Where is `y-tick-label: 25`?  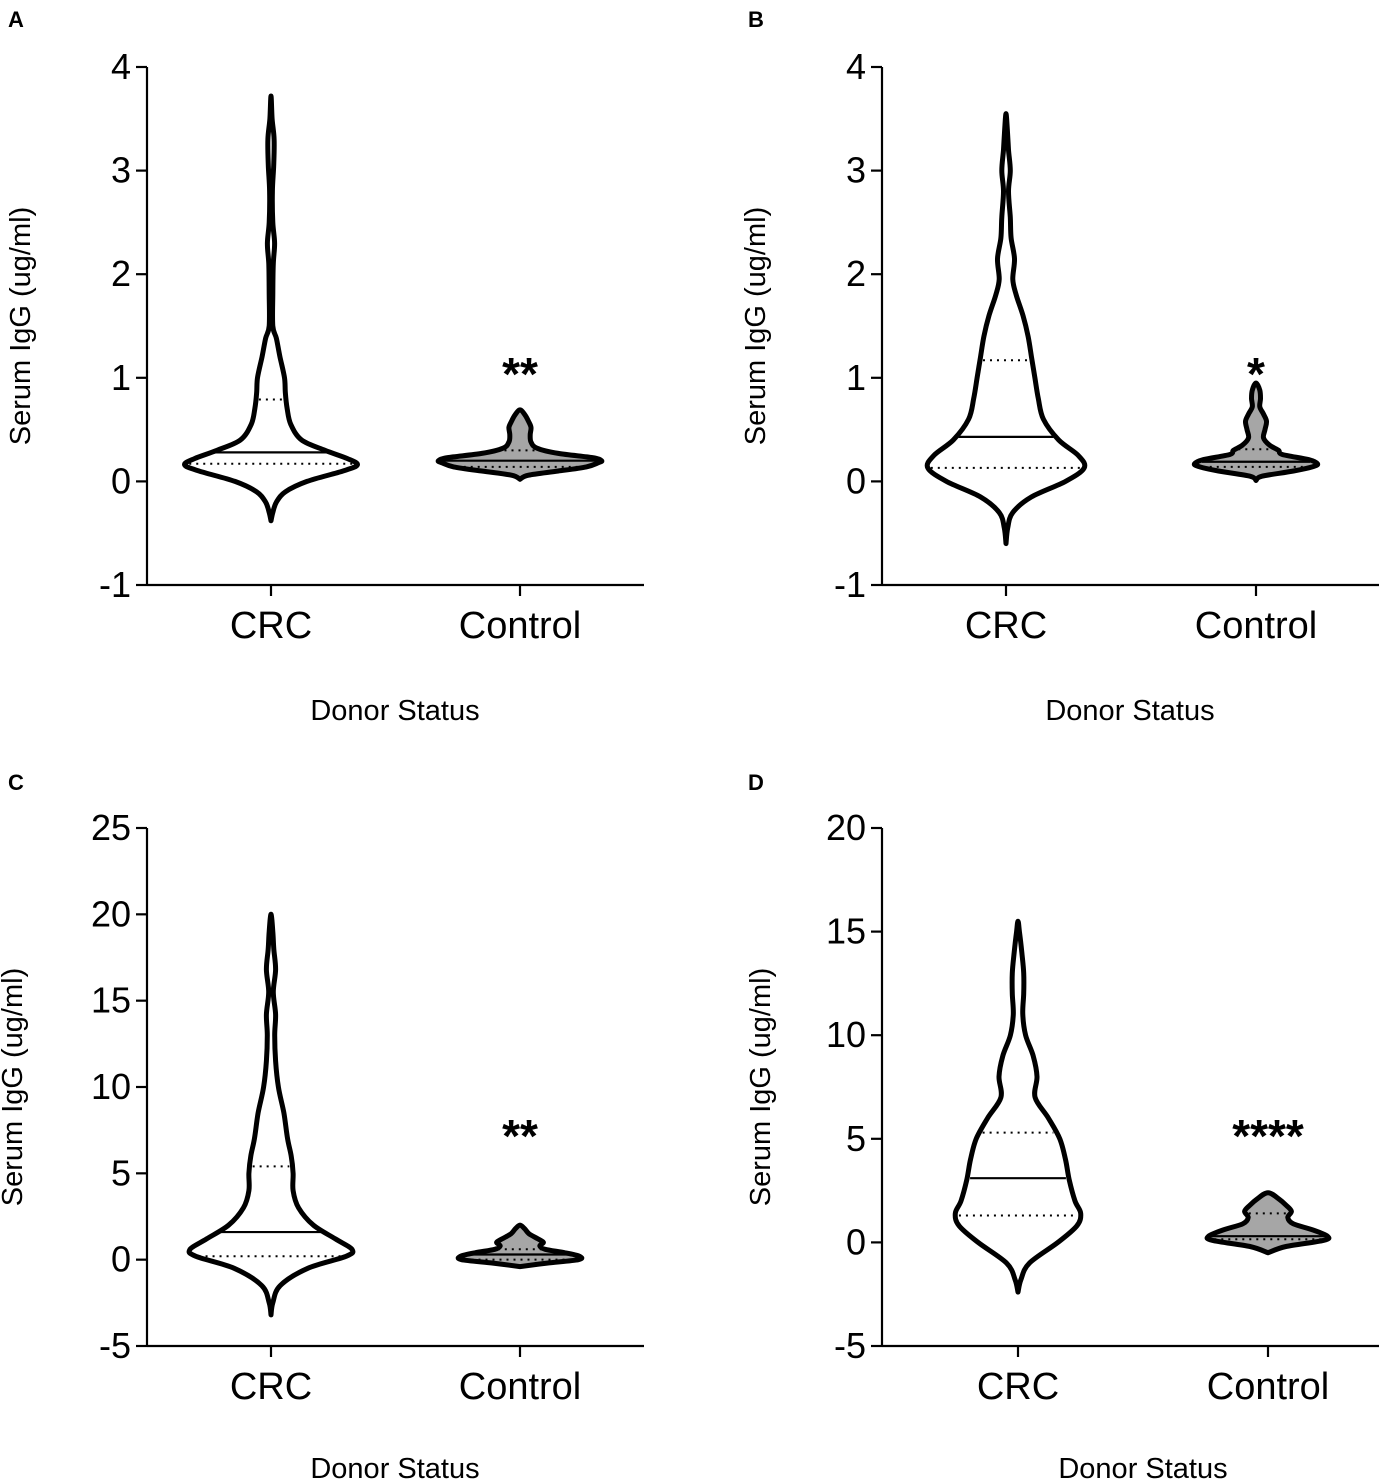 y-tick-label: 25 is located at coordinates (111, 827).